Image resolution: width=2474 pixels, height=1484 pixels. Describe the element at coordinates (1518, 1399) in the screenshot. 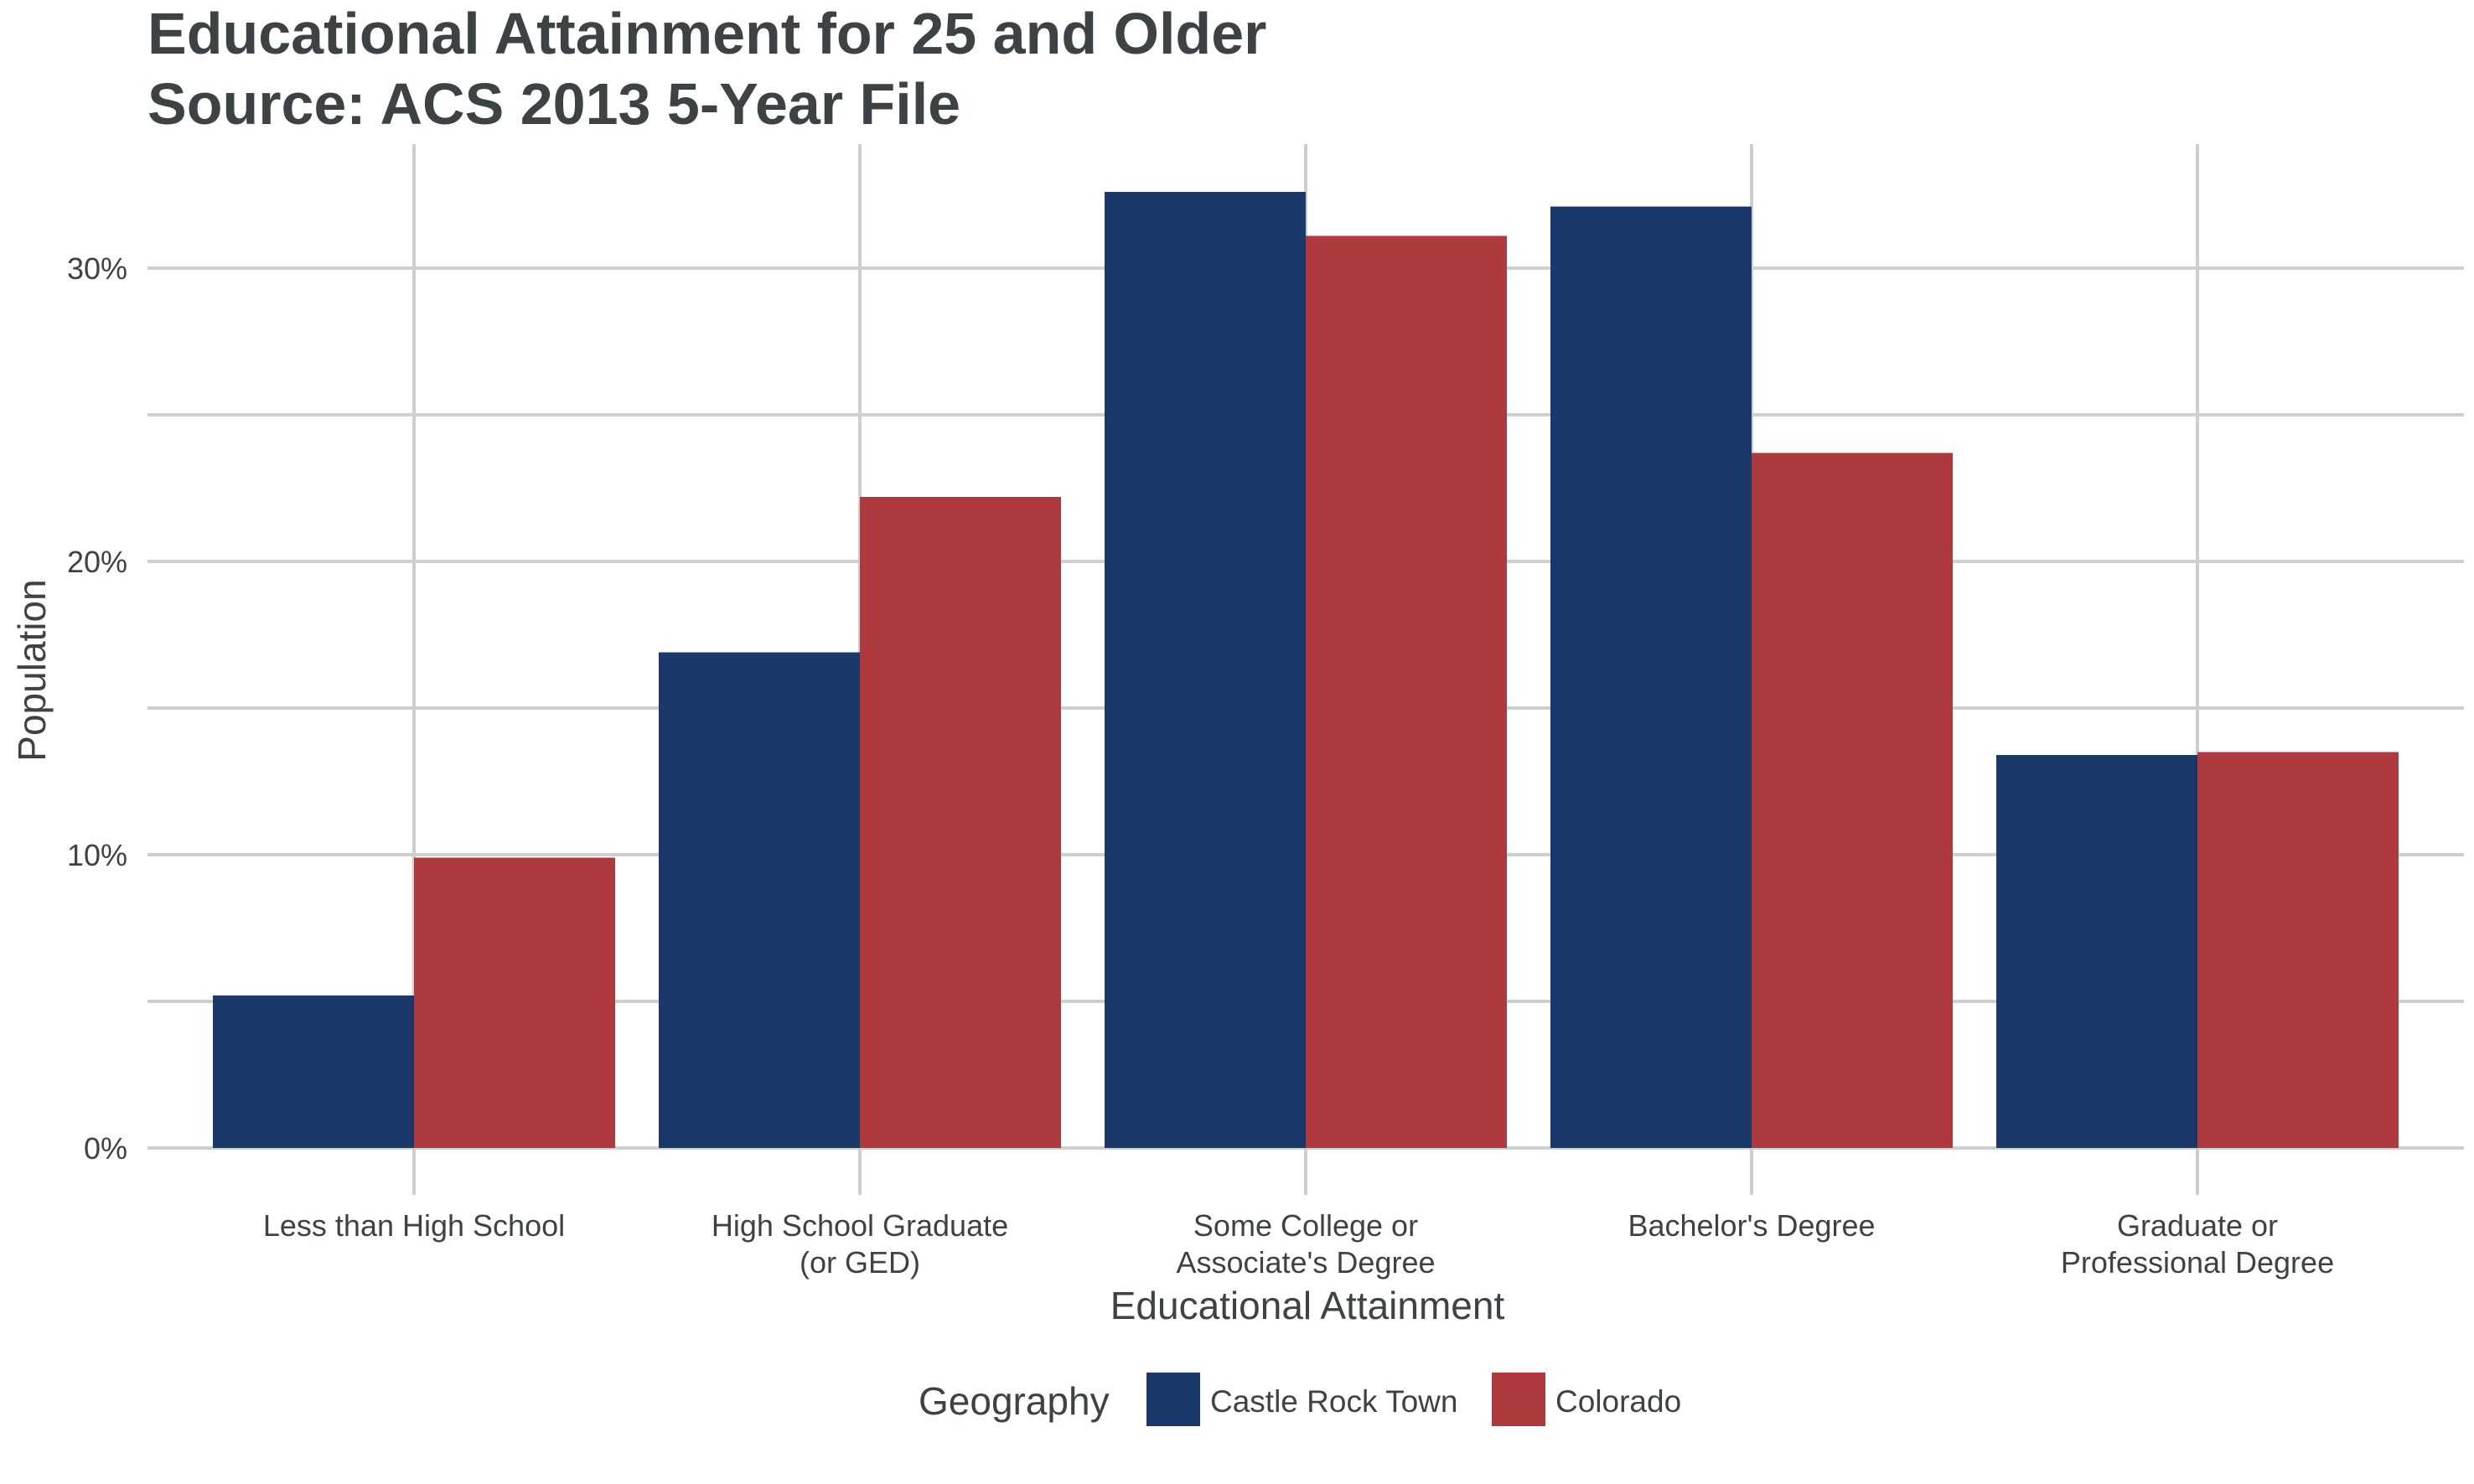

I see `legend-key-colorado` at that location.